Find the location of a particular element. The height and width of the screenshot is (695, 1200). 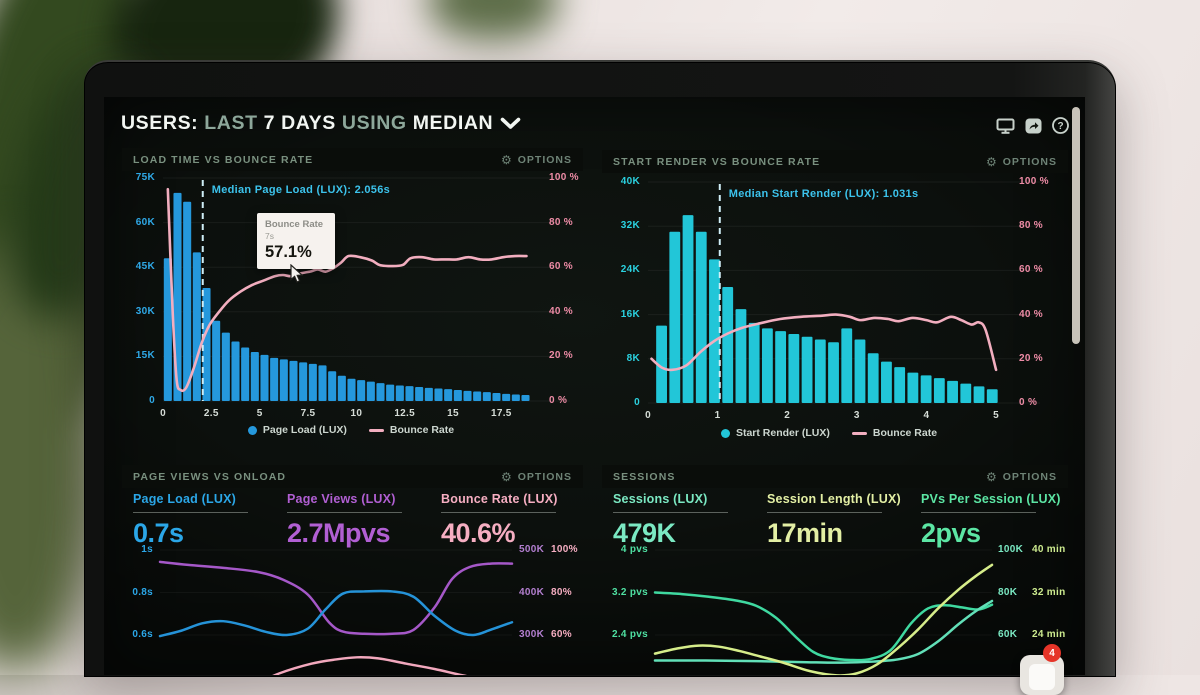

panel-header-page-views: PAGE VIEWS VS ONLOAD ⚙ OPTIONS is located at coordinates (352, 476).